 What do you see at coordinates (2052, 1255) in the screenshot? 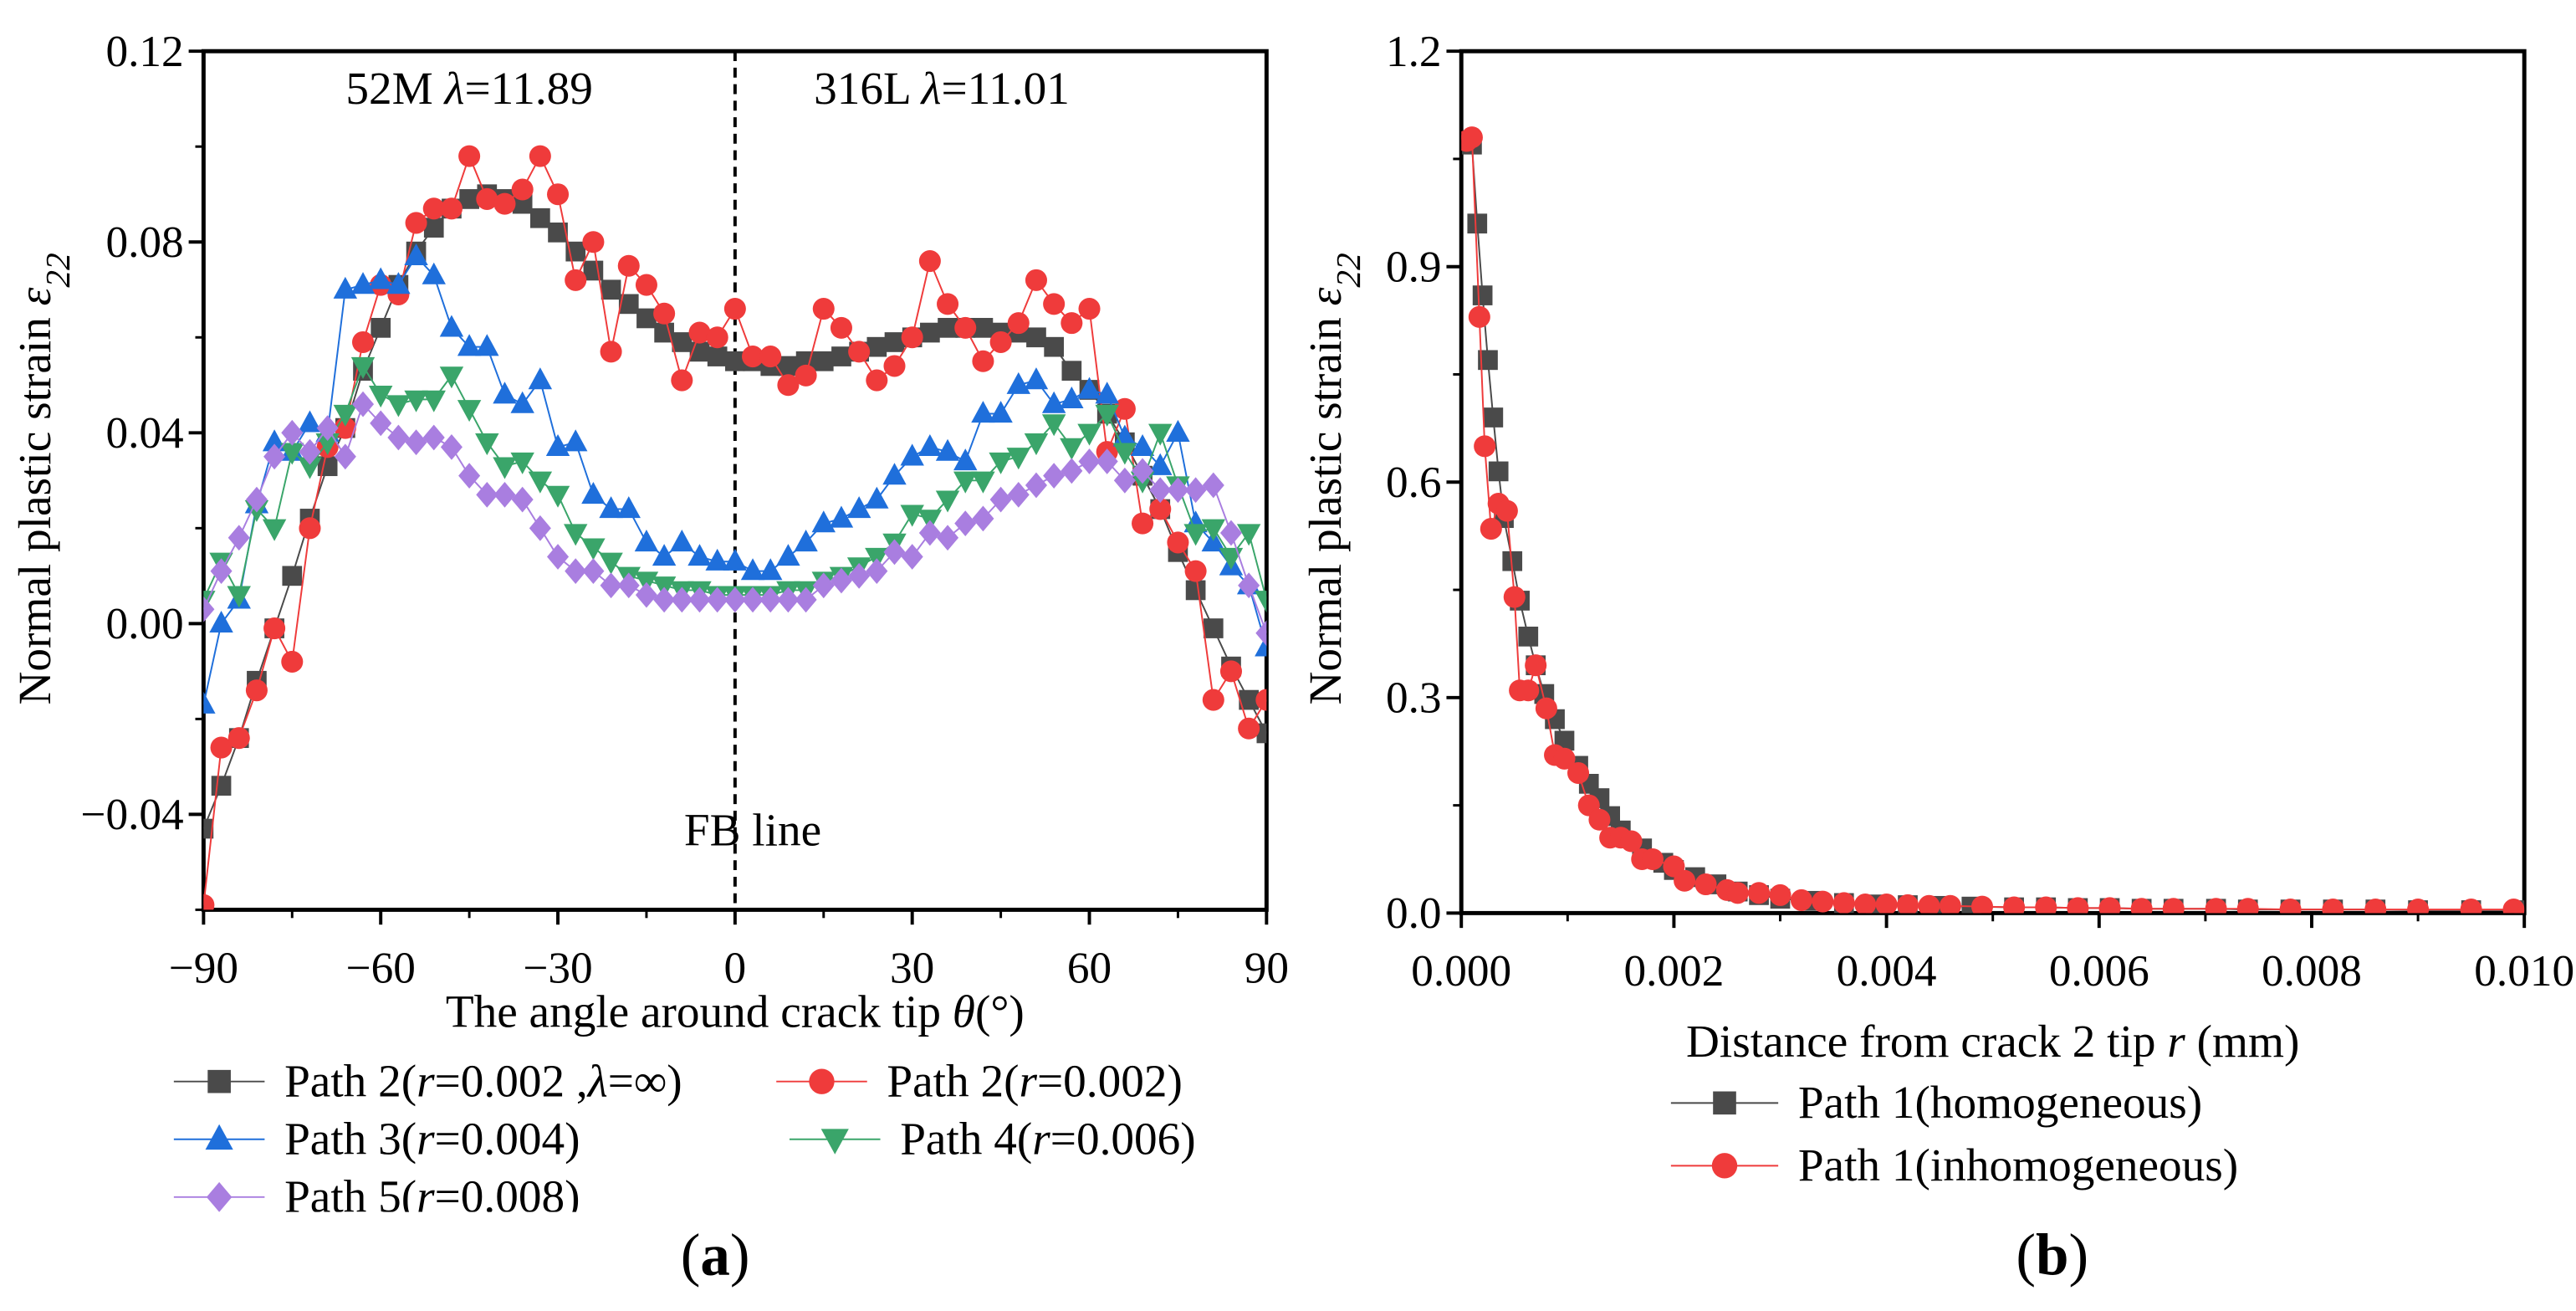
I see `panel-label: (b)` at bounding box center [2052, 1255].